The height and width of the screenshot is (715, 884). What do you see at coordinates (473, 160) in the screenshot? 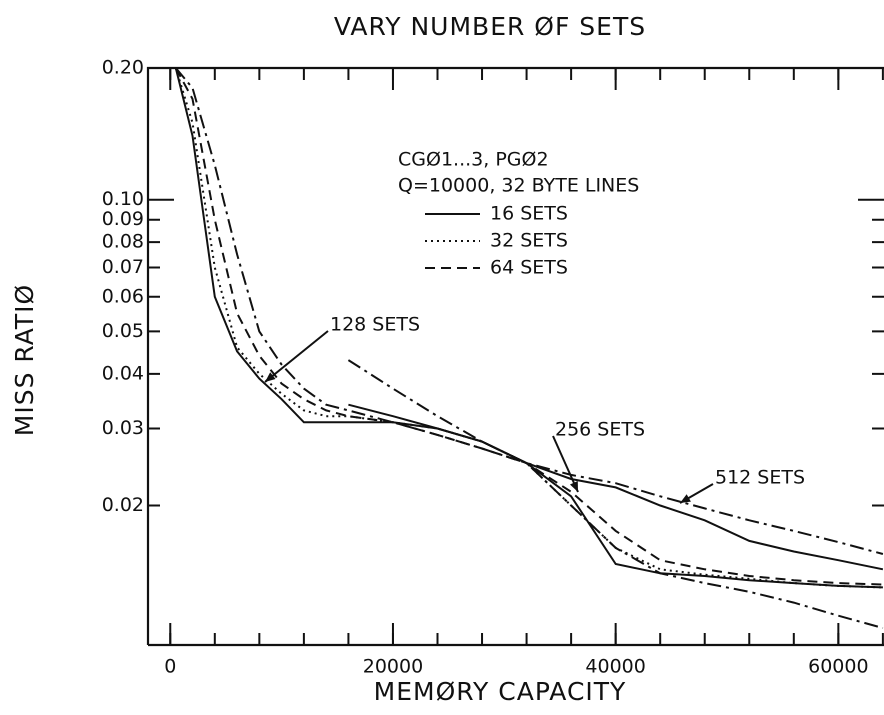
I see `legend-title: CGØ1...3, PGØ2` at bounding box center [473, 160].